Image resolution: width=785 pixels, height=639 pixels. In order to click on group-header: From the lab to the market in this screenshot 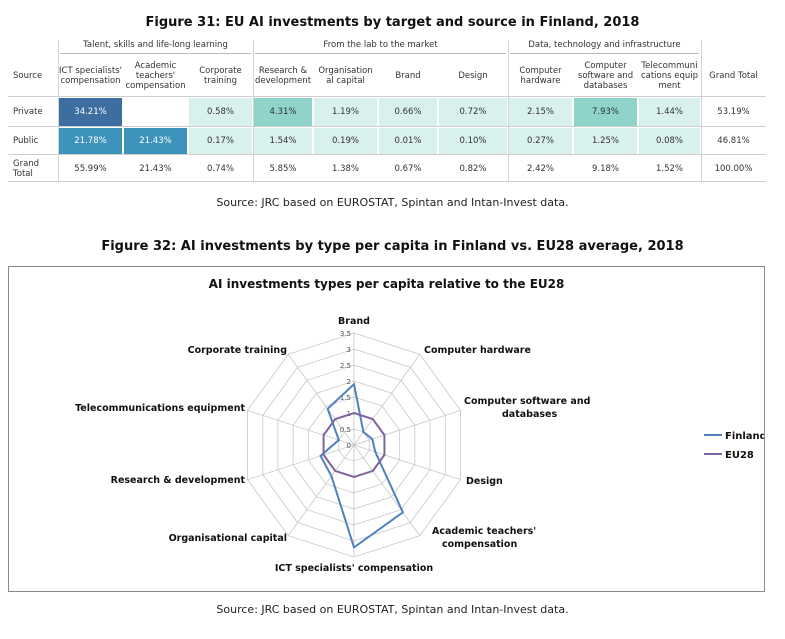, I will do `click(380, 47)`.